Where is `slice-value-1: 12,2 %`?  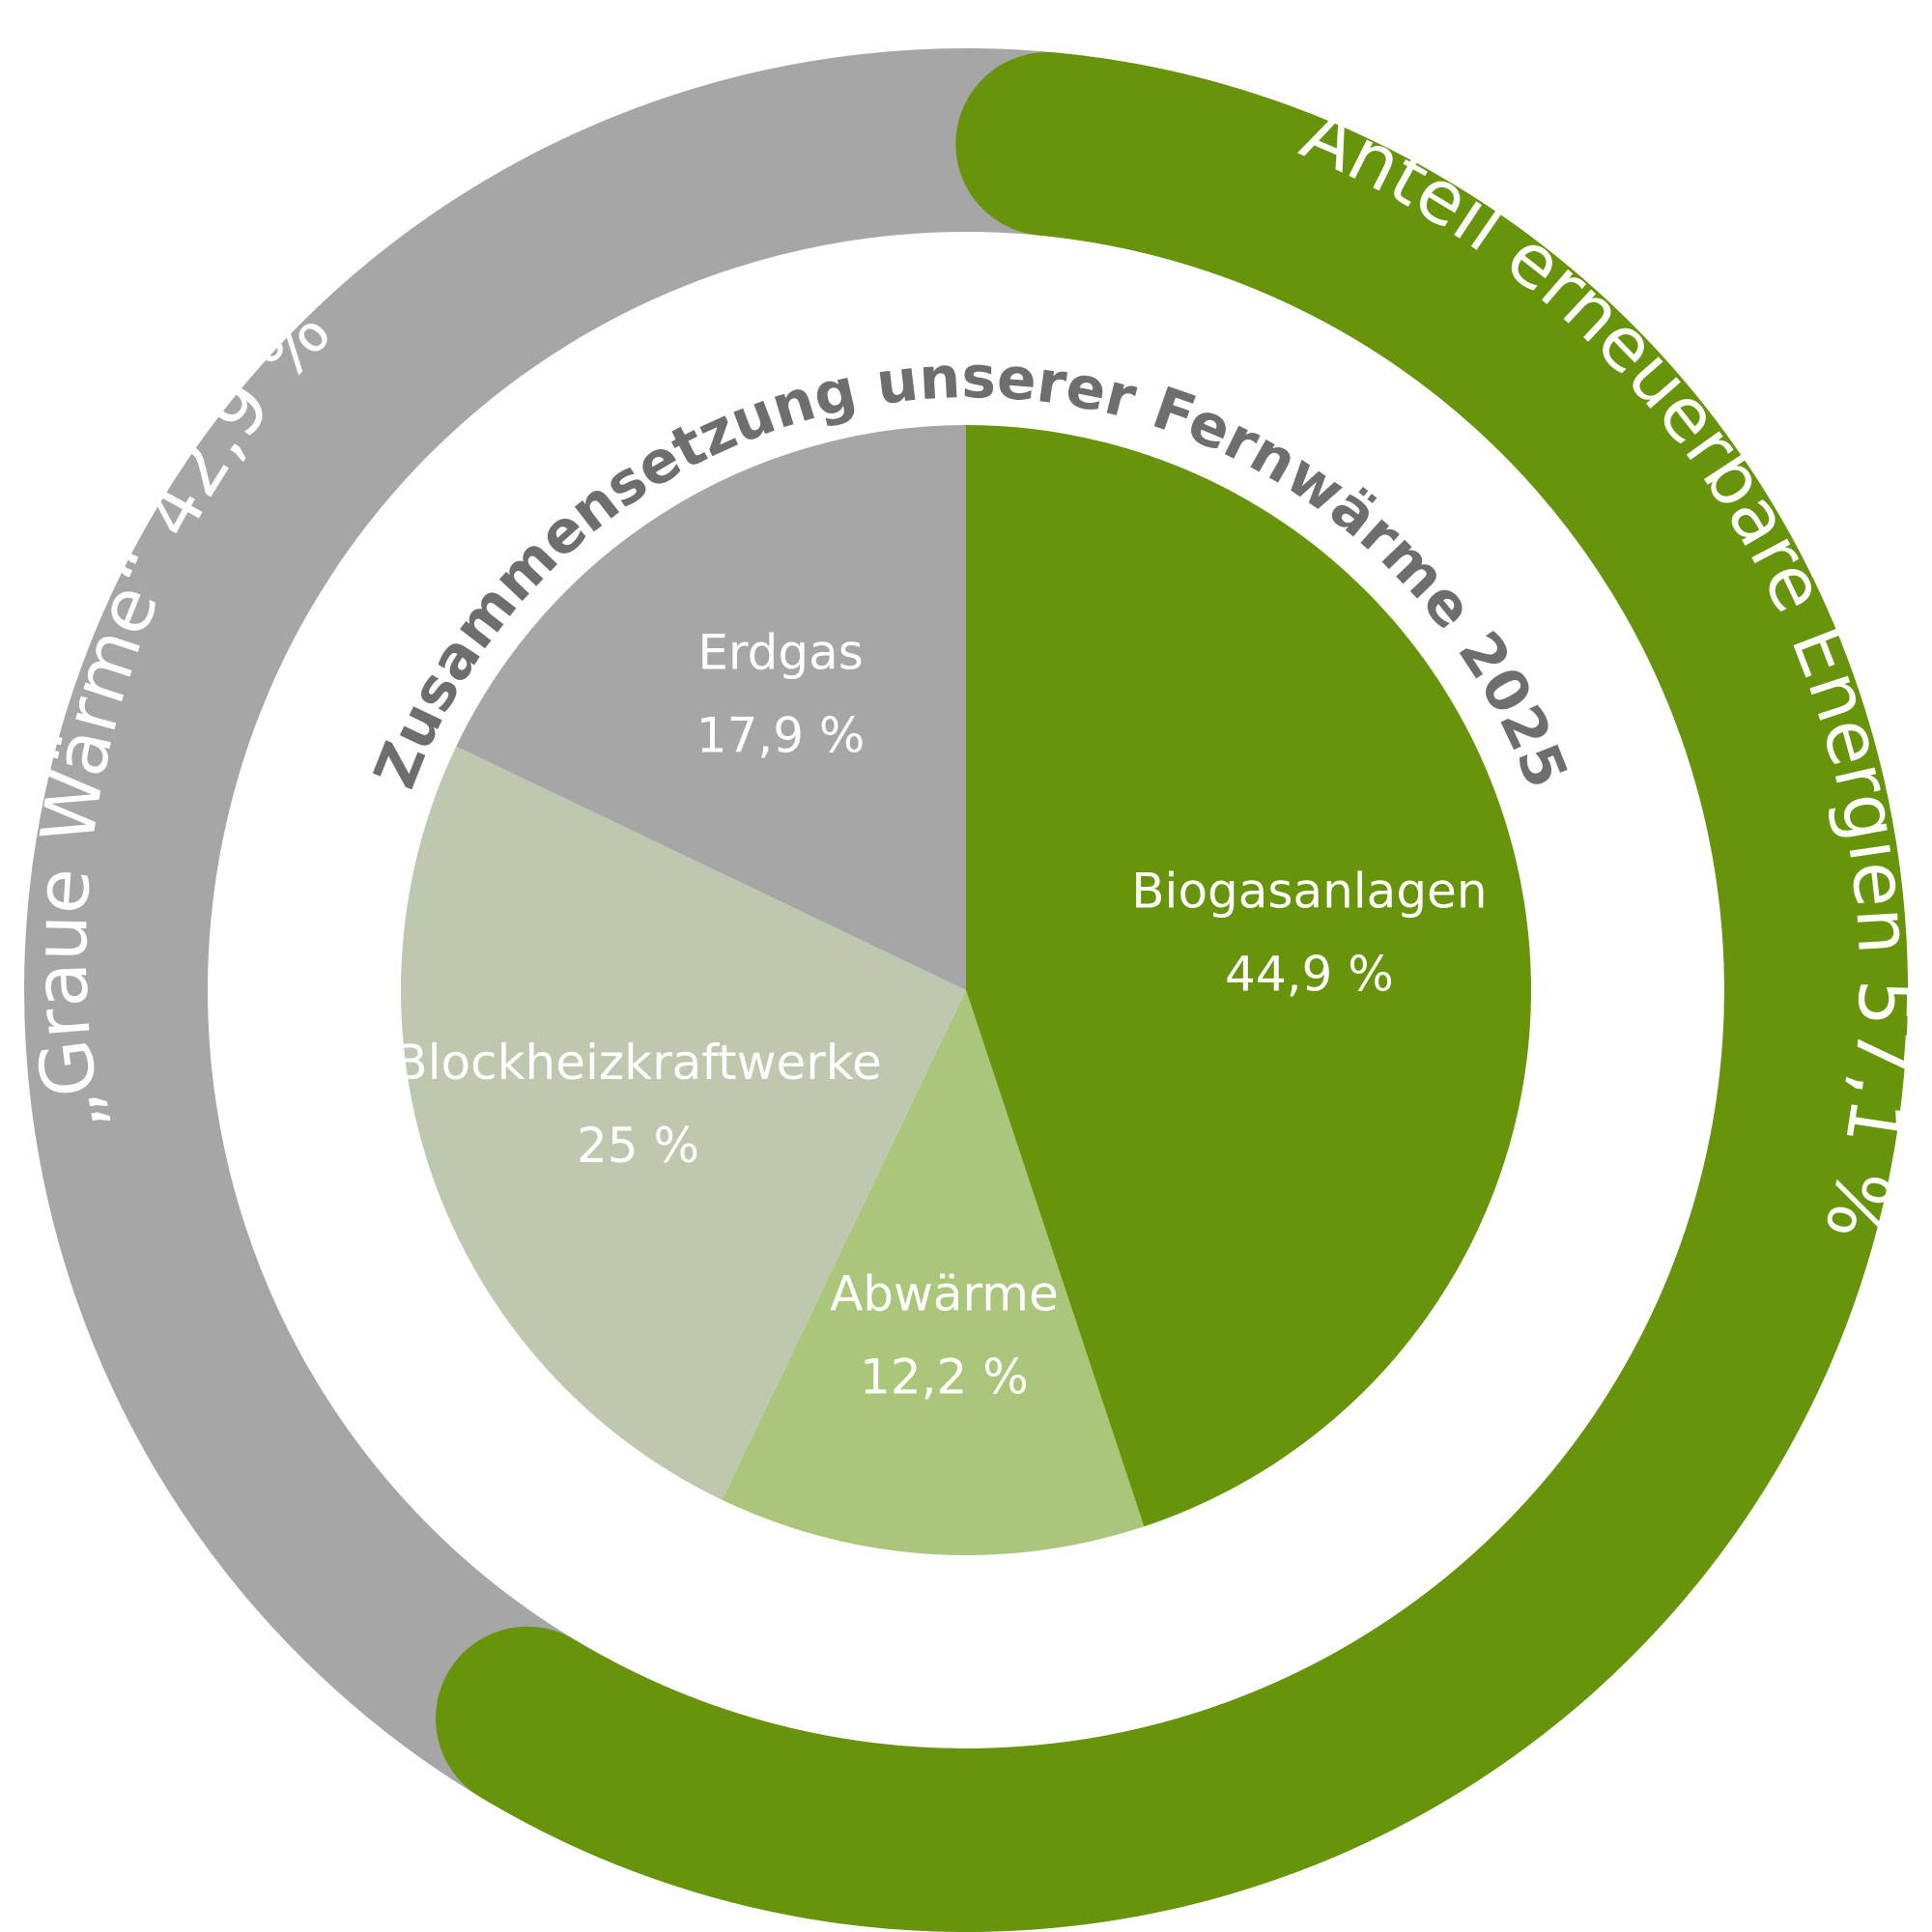
slice-value-1: 12,2 % is located at coordinates (944, 1377).